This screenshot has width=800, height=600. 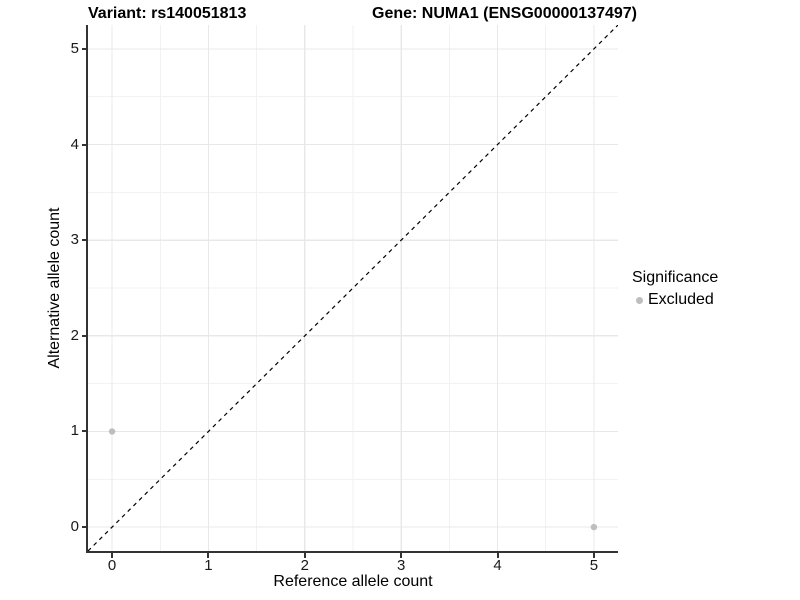 I want to click on variant-title: Variant: rs140051813, so click(x=167, y=13).